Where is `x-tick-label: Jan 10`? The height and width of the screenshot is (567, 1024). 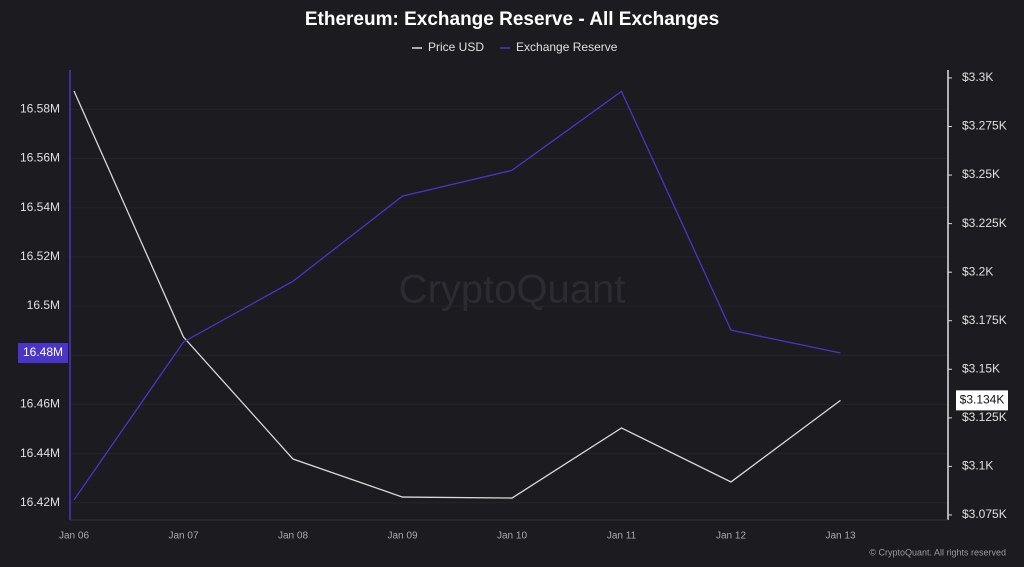 x-tick-label: Jan 10 is located at coordinates (512, 536).